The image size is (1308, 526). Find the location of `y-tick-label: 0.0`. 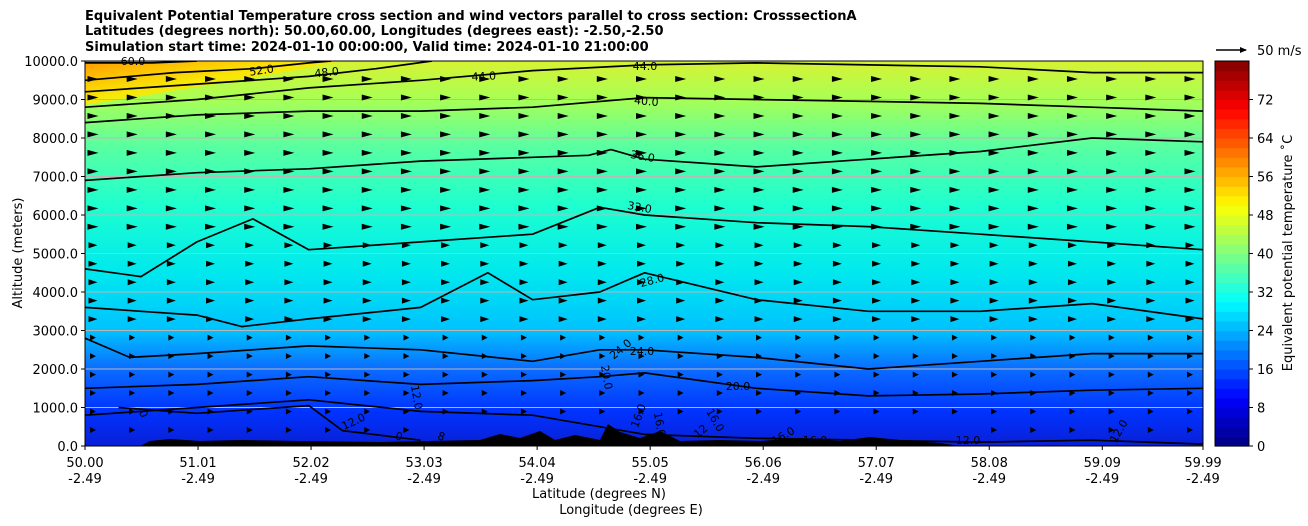

y-tick-label: 0.0 is located at coordinates (67, 447).